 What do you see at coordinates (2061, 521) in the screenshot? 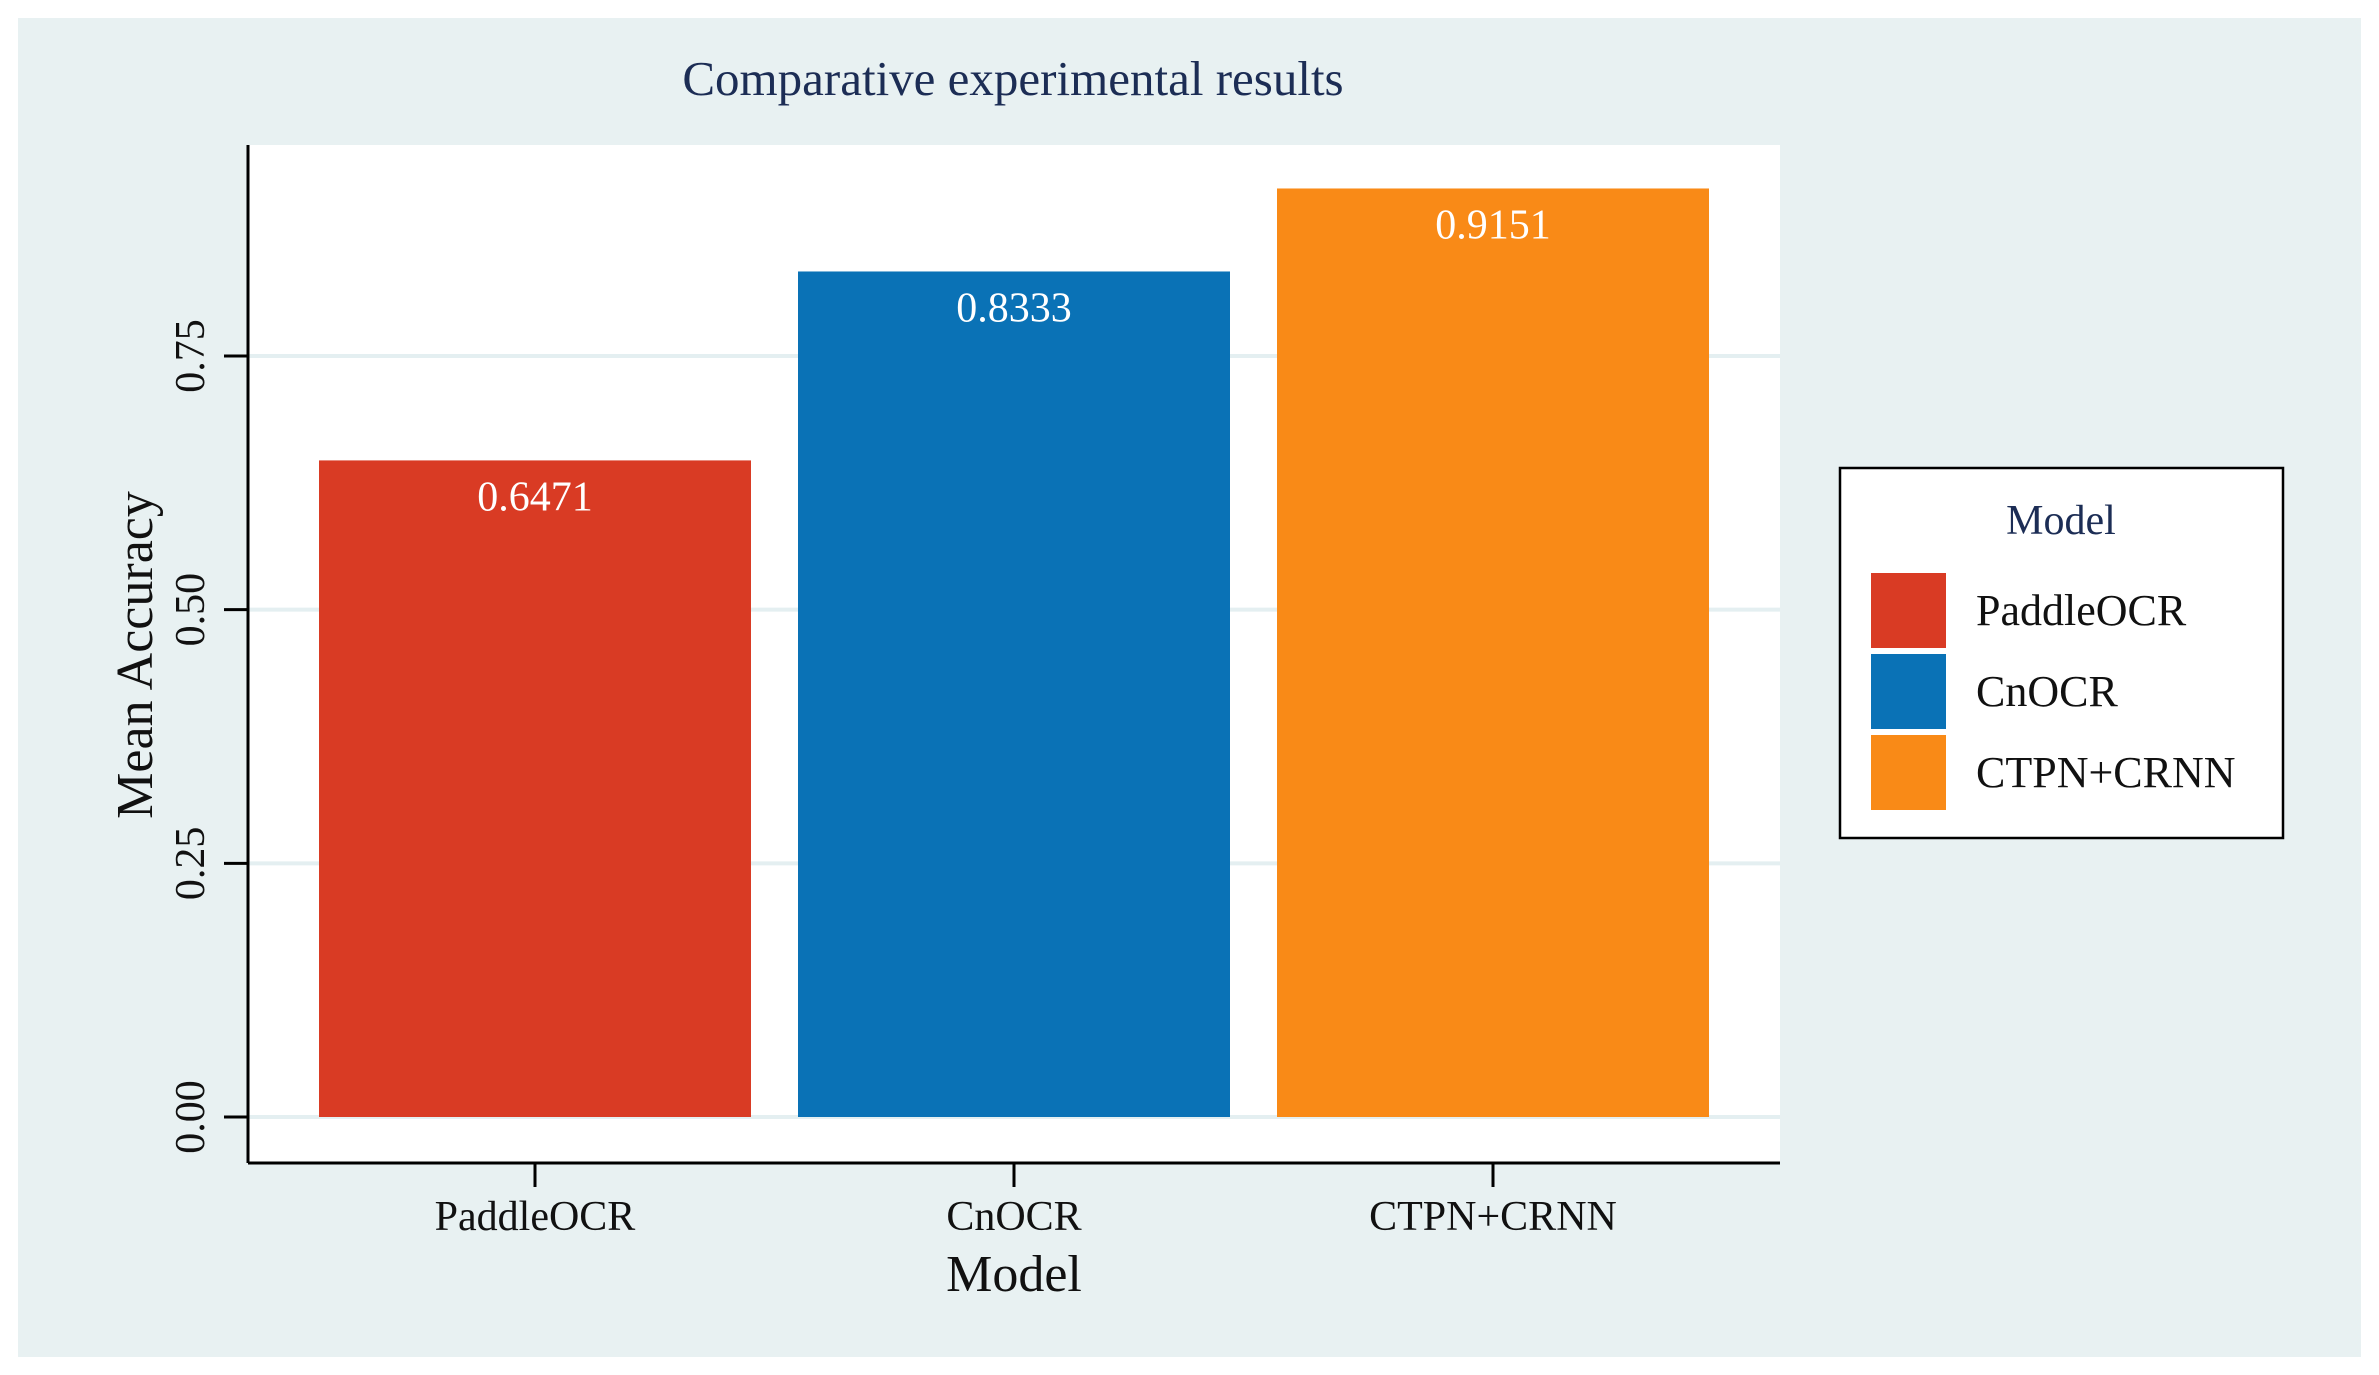
I see `legend-title: Model` at bounding box center [2061, 521].